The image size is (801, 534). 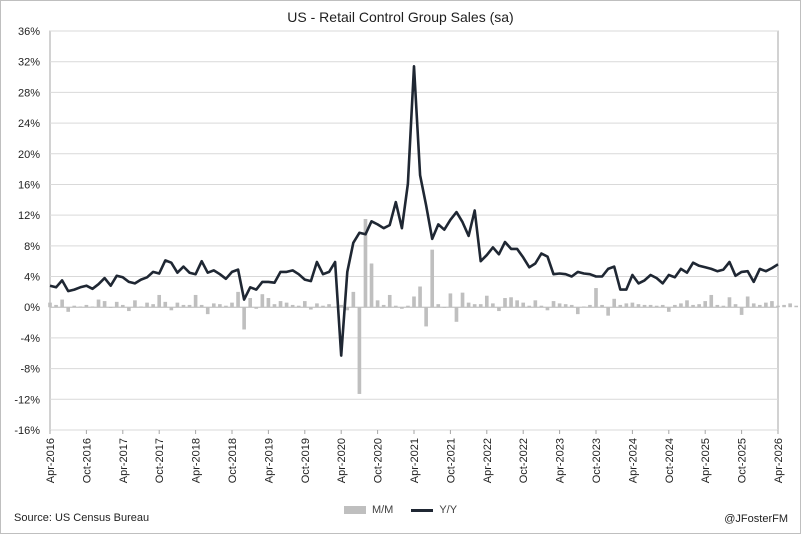 I want to click on y-tick-label: 4%, so click(x=32, y=278).